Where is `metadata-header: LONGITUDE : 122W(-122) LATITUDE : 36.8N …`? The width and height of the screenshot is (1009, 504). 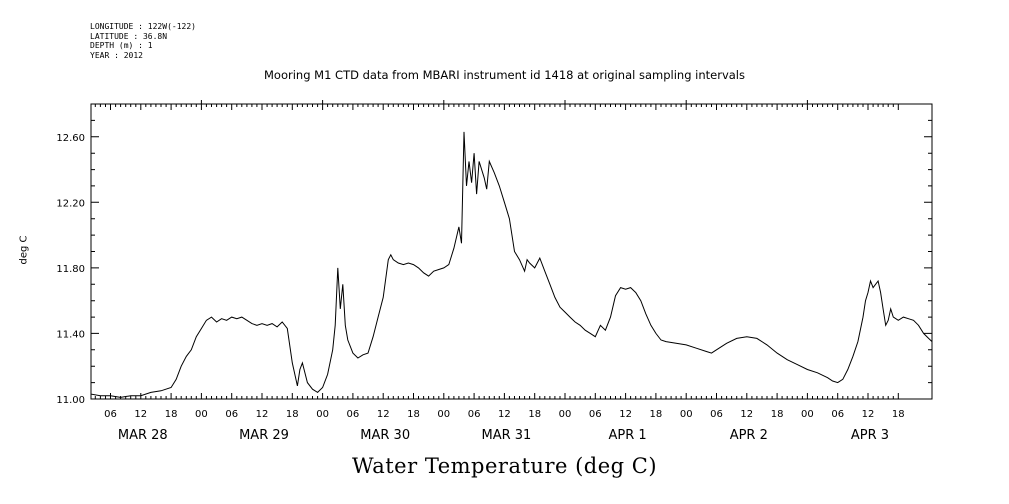
metadata-header: LONGITUDE : 122W(-122) LATITUDE : 36.8N … is located at coordinates (143, 41).